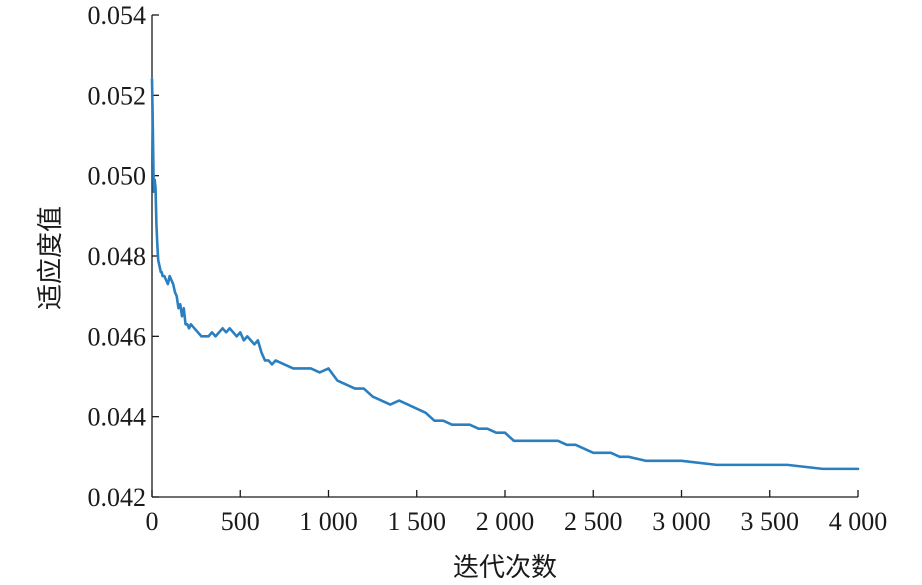  I want to click on y-tick-group: 0.042 0.044 0.046 0.048 0.050 0.052 0.054, so click(123, 256).